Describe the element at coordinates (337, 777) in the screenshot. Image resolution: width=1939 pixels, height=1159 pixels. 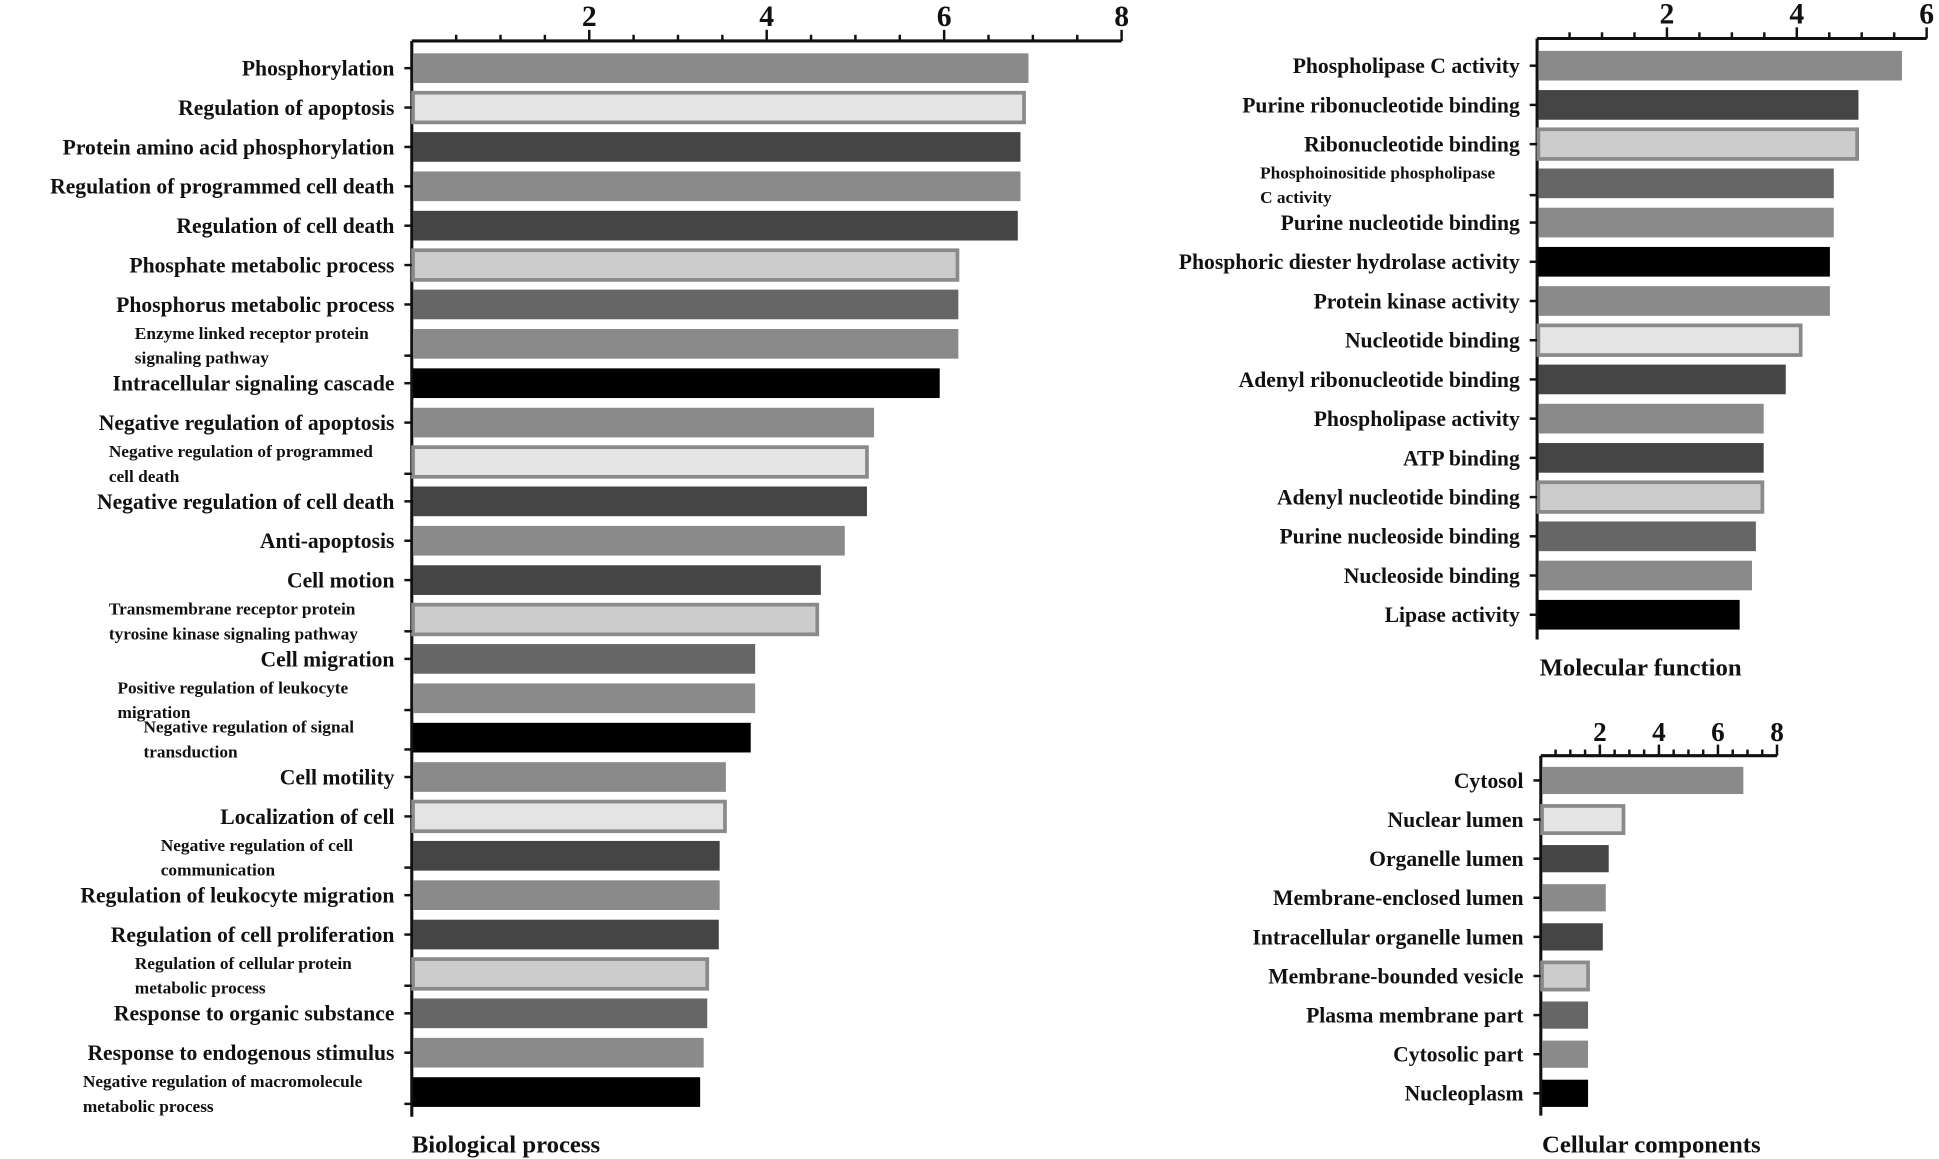
I see `category-label: Cell motility` at that location.